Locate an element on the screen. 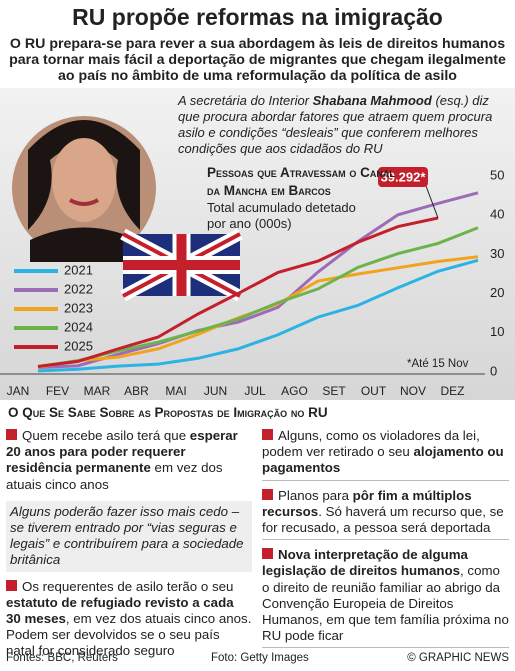  text-segment: Os requerentes de asilo terão o seu is located at coordinates (128, 586).